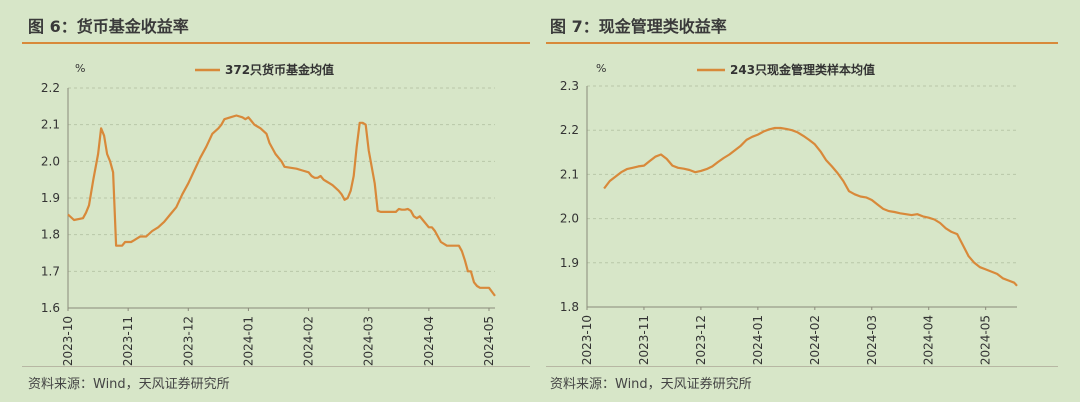  I want to click on right-x-tick-label: 2023-11, so click(644, 340).